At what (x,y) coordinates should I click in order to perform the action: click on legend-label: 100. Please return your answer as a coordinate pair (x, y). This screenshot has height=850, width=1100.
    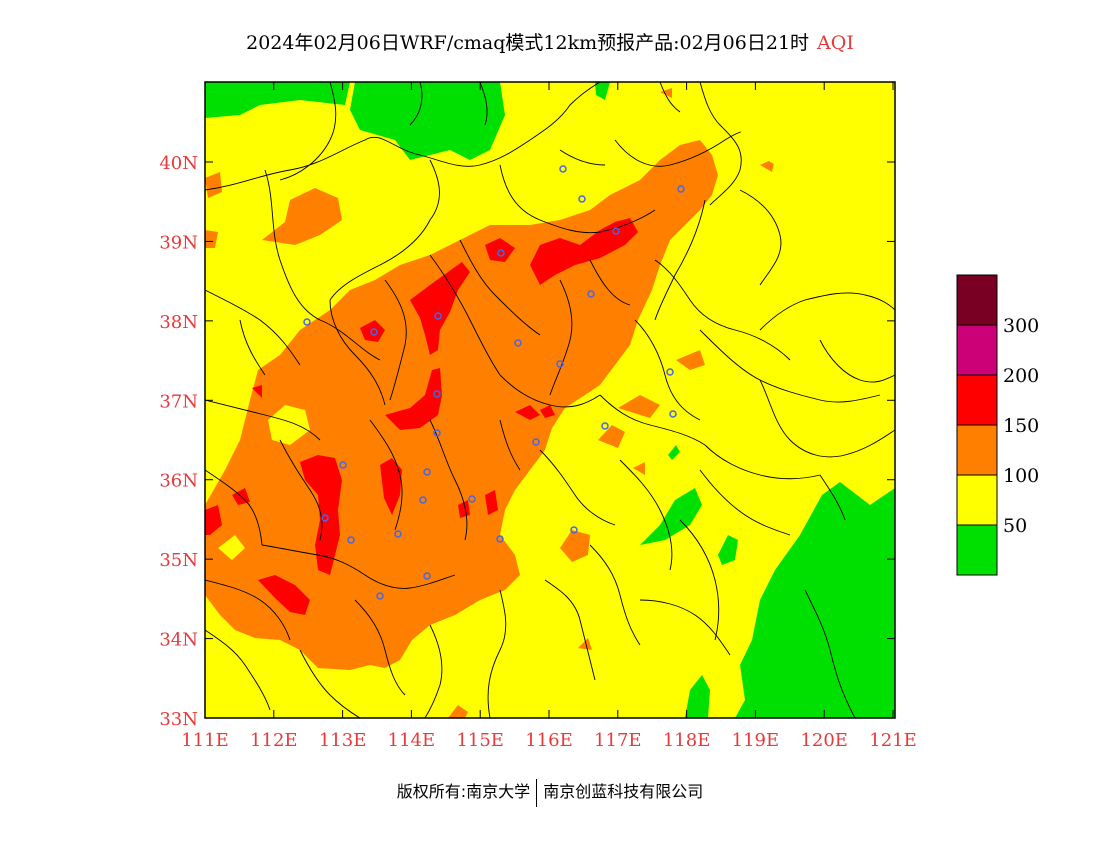
    Looking at the image, I should click on (1021, 476).